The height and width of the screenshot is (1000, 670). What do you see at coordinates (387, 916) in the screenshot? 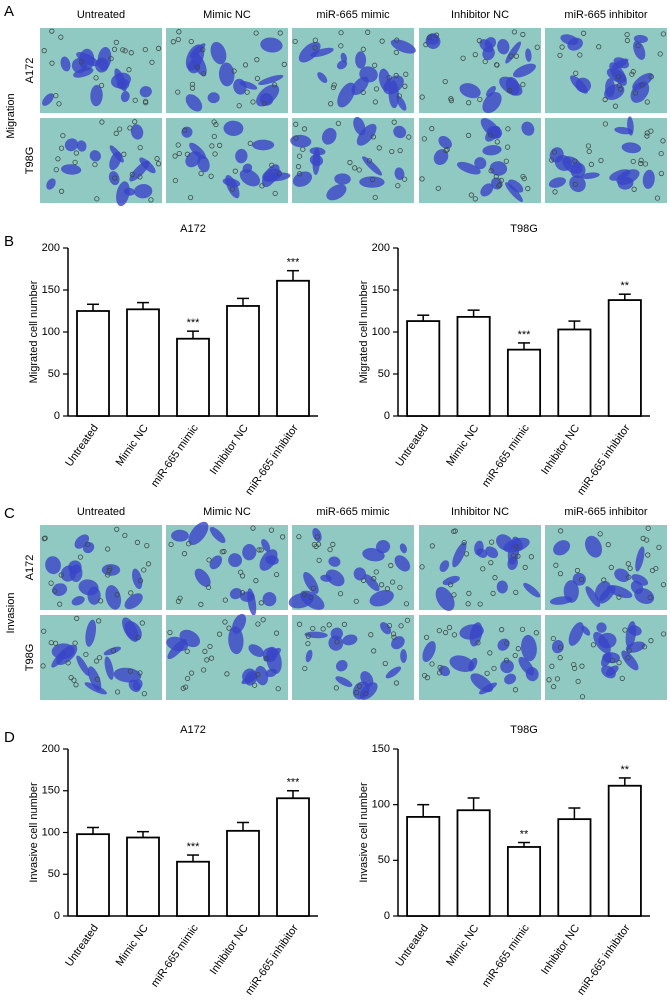
I see `y-tick-label: 0` at bounding box center [387, 916].